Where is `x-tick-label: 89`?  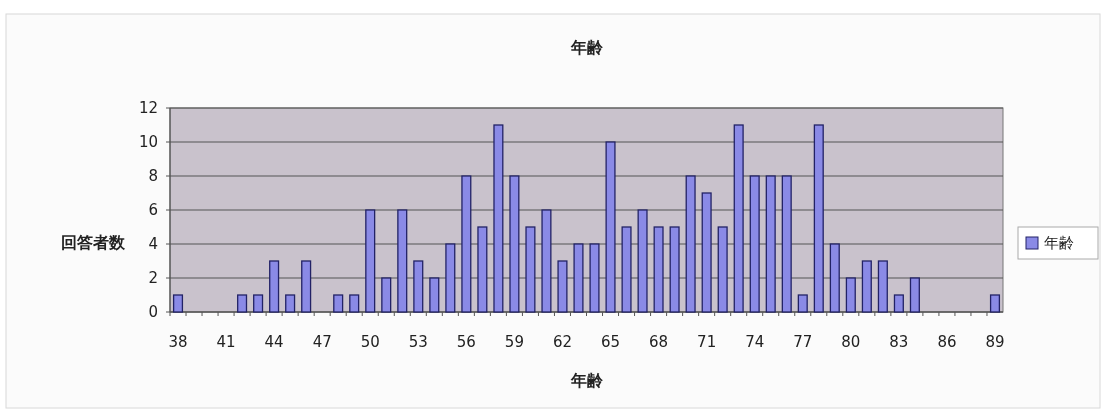
x-tick-label: 89 is located at coordinates (995, 341).